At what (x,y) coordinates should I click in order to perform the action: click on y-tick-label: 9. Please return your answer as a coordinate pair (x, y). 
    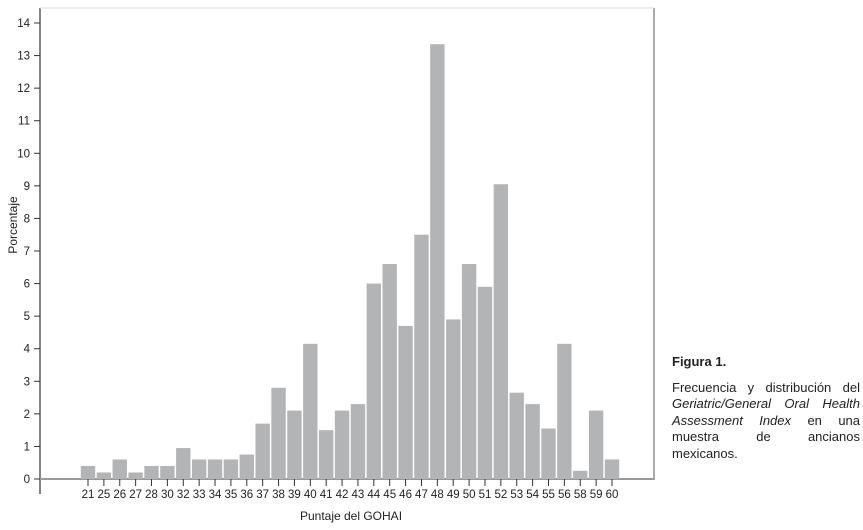
    Looking at the image, I should click on (27, 187).